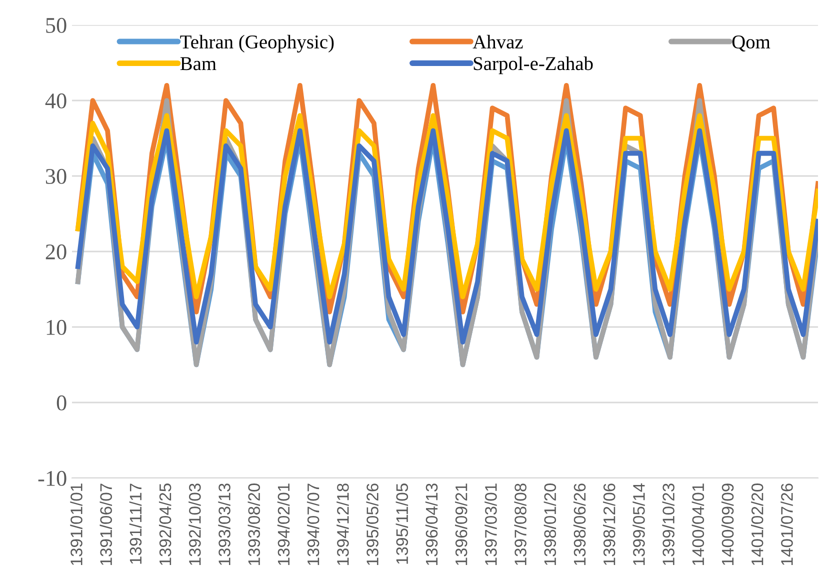  What do you see at coordinates (283, 524) in the screenshot?
I see `x-tick-label: 1394/02/01` at bounding box center [283, 524].